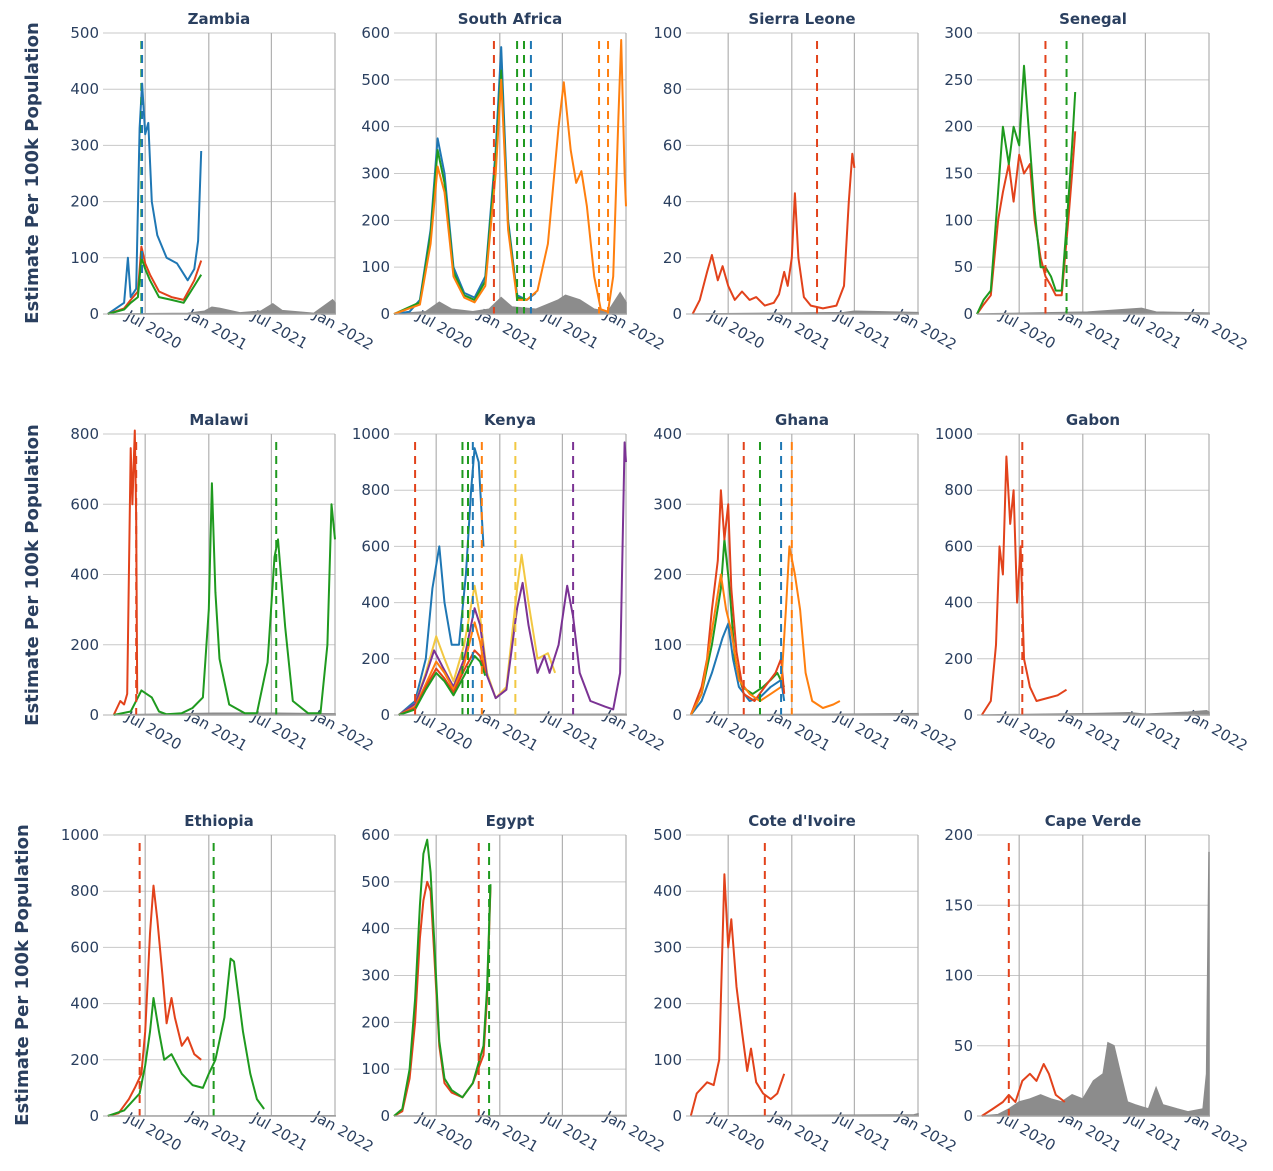 This screenshot has width=1273, height=1171. What do you see at coordinates (672, 202) in the screenshot?
I see `y-tick-label: 40` at bounding box center [672, 202].